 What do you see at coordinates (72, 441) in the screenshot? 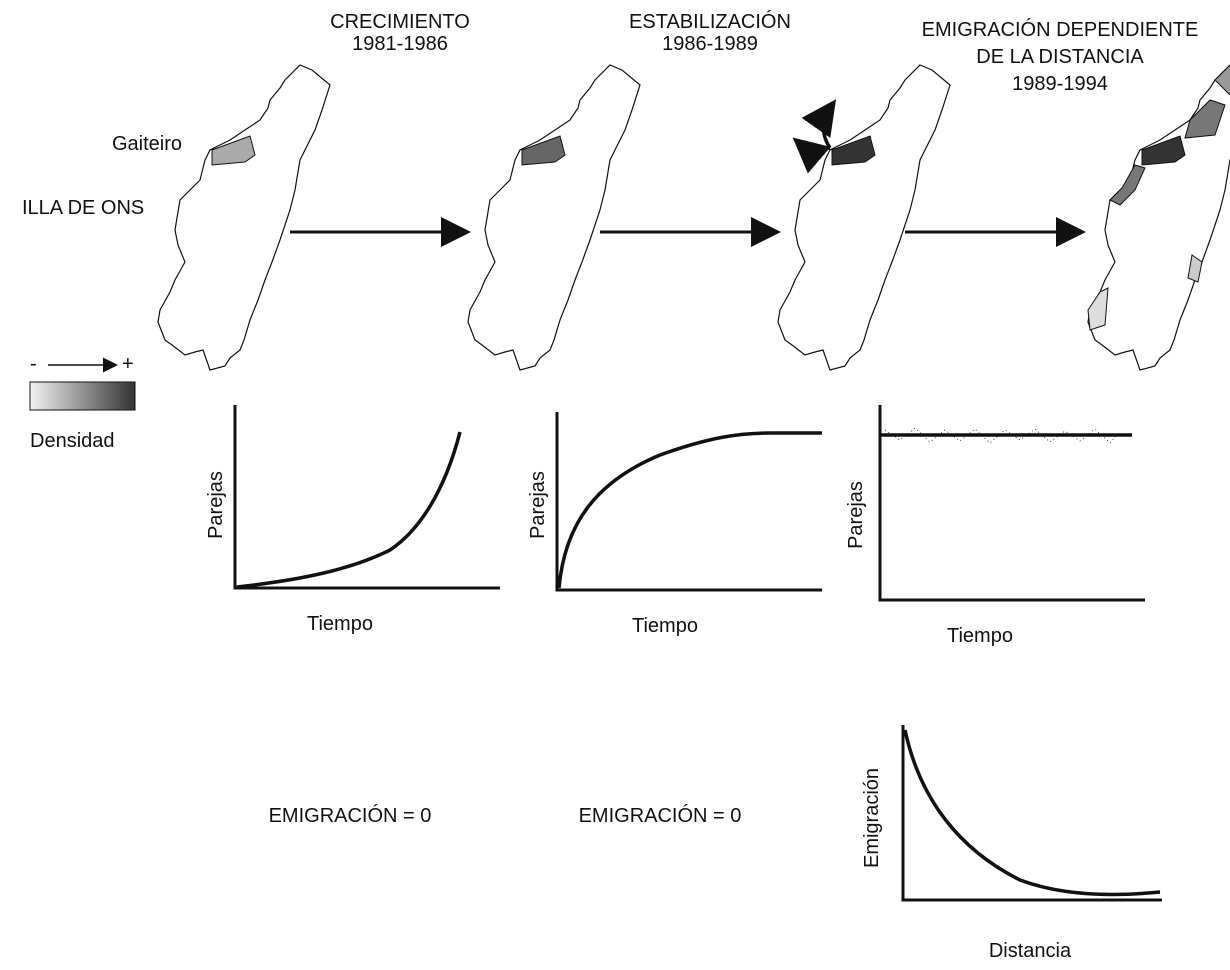
I see `legend-label: Densidad` at bounding box center [72, 441].